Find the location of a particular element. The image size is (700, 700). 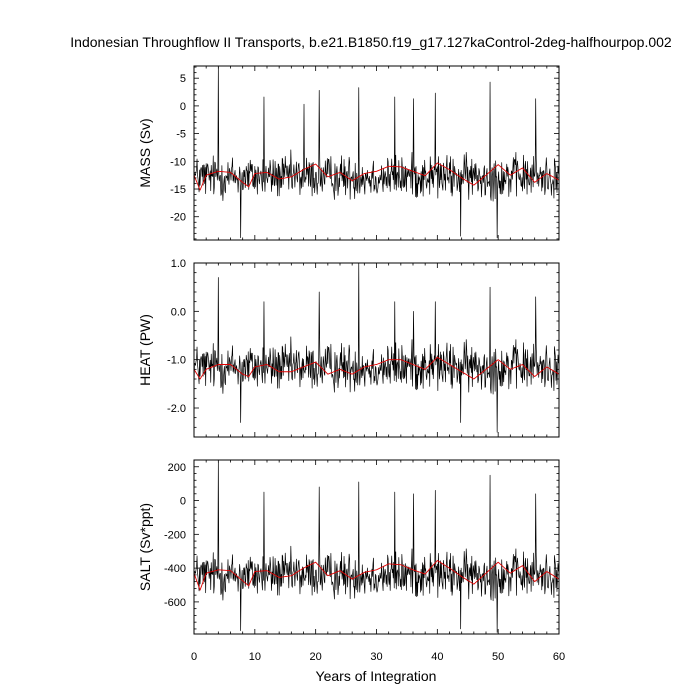

x-tick-label: 60 is located at coordinates (559, 657).